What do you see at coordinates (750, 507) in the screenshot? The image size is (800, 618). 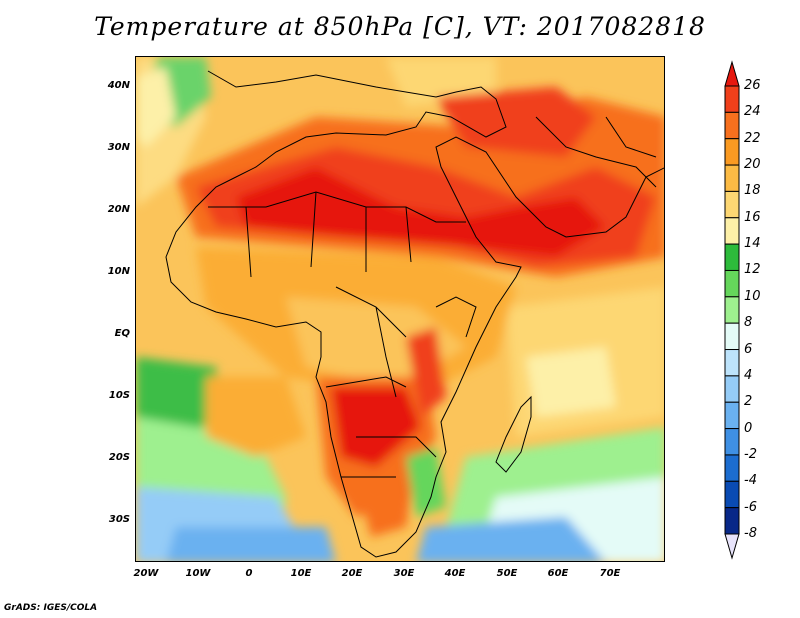 I see `colorbar-label: -6` at bounding box center [750, 507].